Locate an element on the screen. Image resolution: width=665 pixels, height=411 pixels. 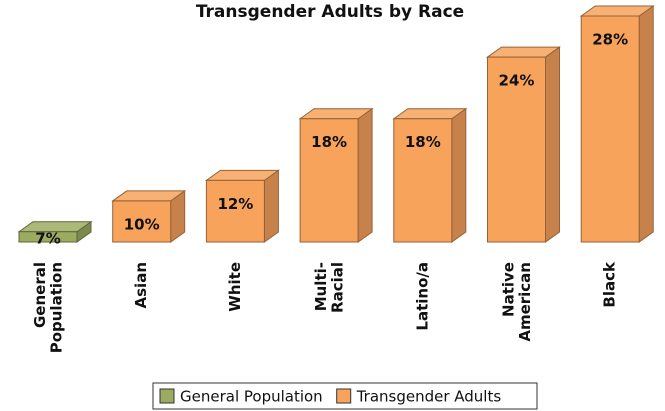
chart-title: Transgender Adults by Race is located at coordinates (330, 12).